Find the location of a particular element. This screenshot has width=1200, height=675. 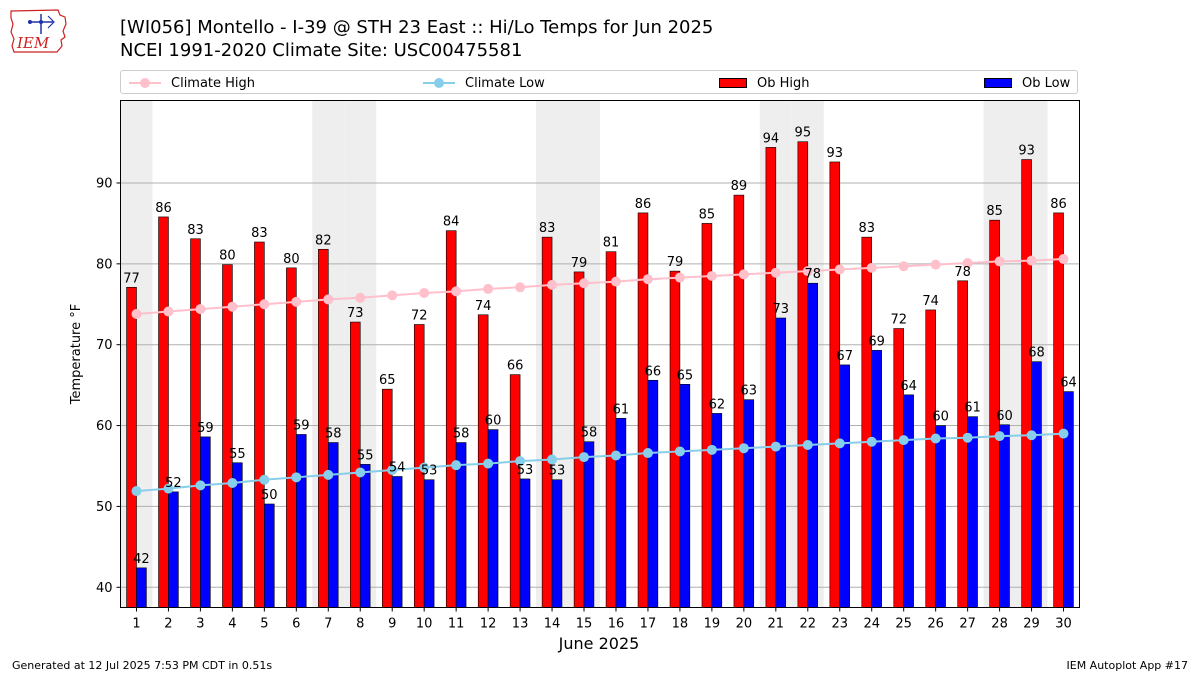

x-tick-label-27: 27 is located at coordinates (967, 624).